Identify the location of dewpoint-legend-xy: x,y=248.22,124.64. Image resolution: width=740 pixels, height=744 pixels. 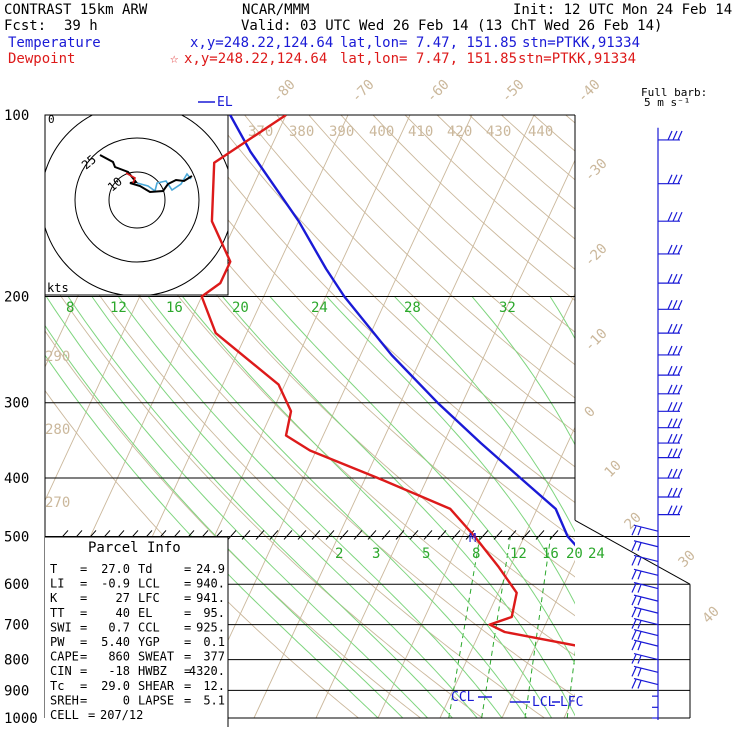
(255, 59).